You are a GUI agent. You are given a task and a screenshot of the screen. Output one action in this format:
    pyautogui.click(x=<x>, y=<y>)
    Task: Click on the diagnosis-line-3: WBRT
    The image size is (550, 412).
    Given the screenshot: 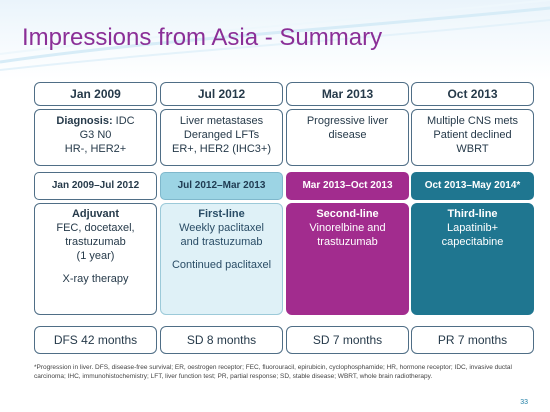 What is the action you would take?
    pyautogui.click(x=472, y=149)
    